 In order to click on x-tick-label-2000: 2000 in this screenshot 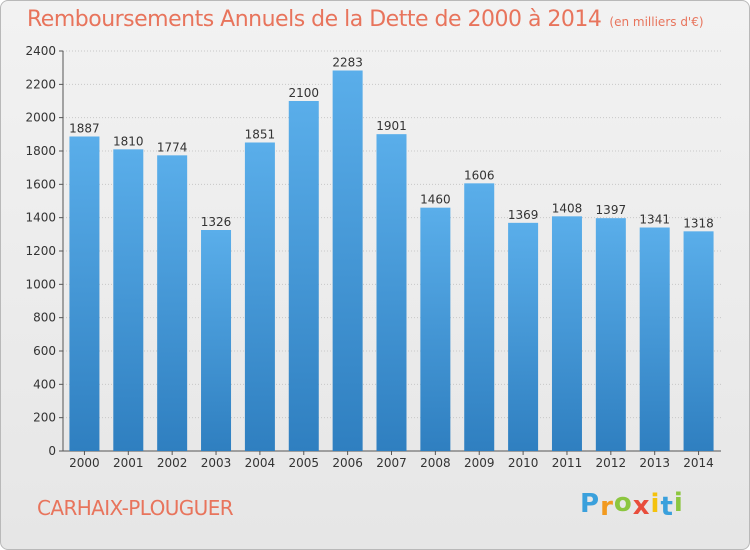, I will do `click(84, 463)`.